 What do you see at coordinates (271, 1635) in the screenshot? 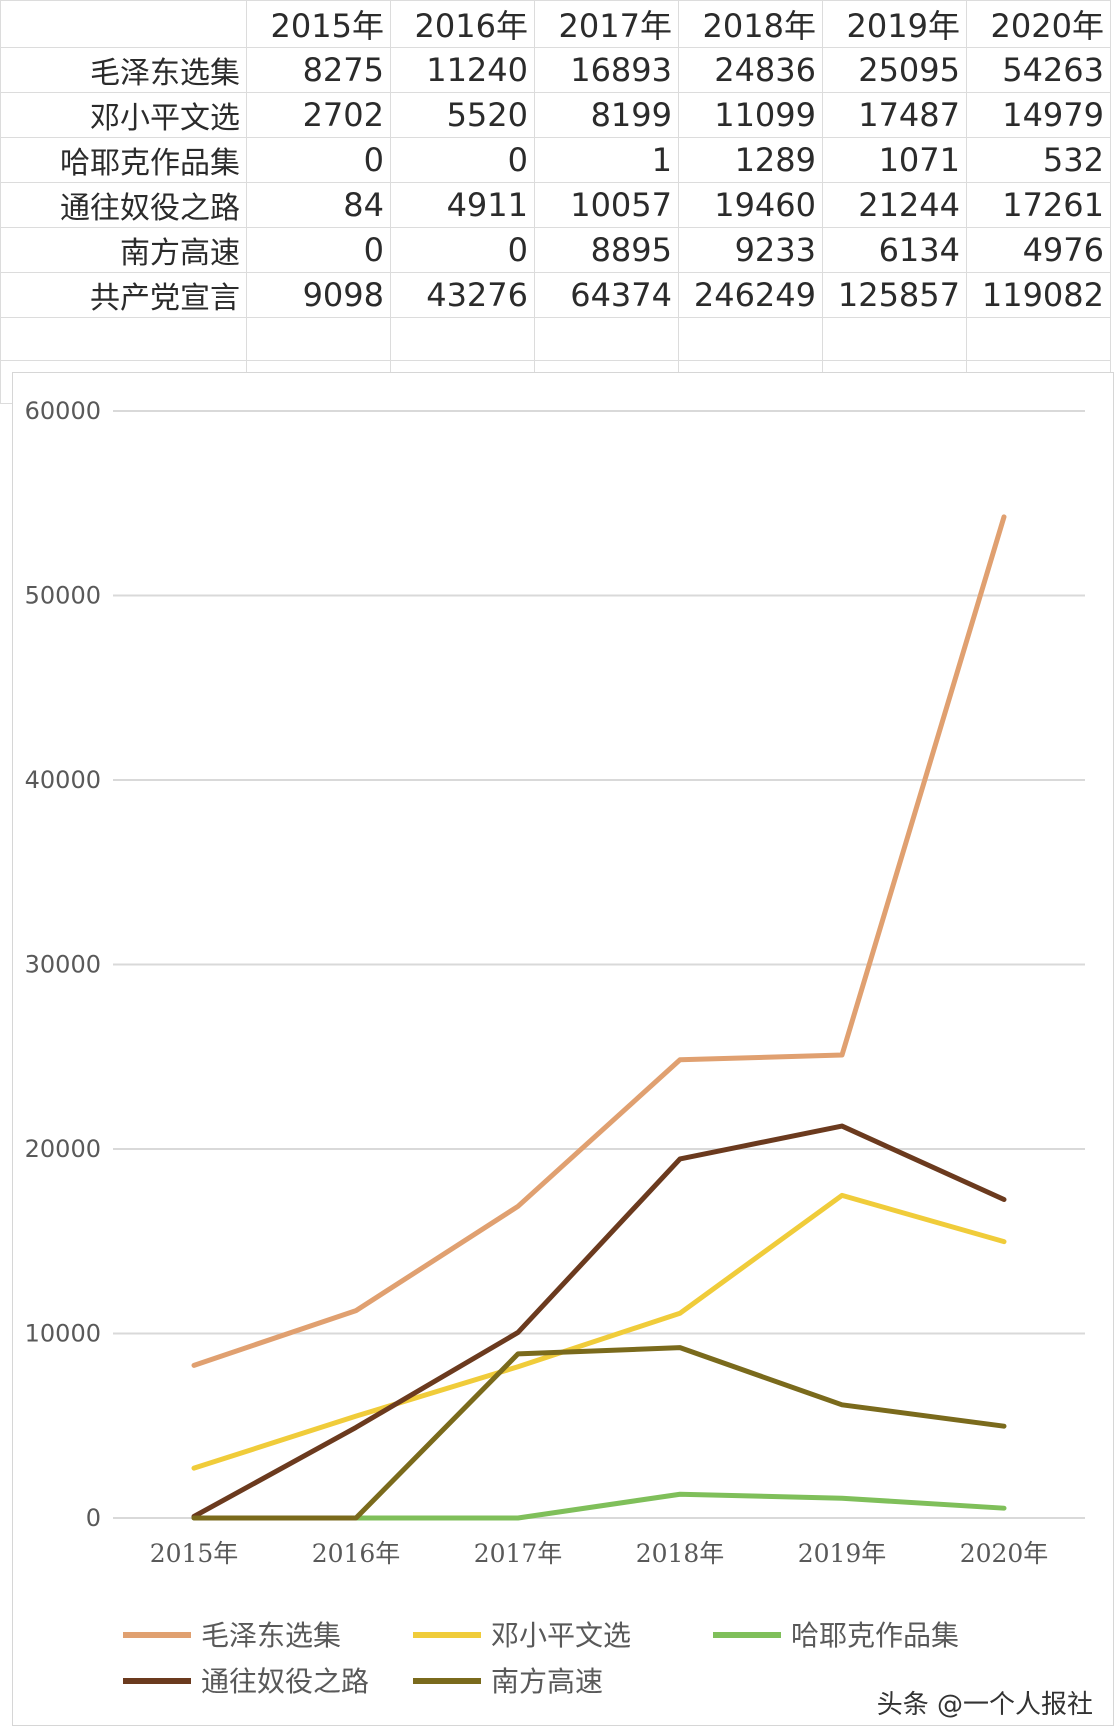
I see `legend-label: 毛泽东选集` at bounding box center [271, 1635].